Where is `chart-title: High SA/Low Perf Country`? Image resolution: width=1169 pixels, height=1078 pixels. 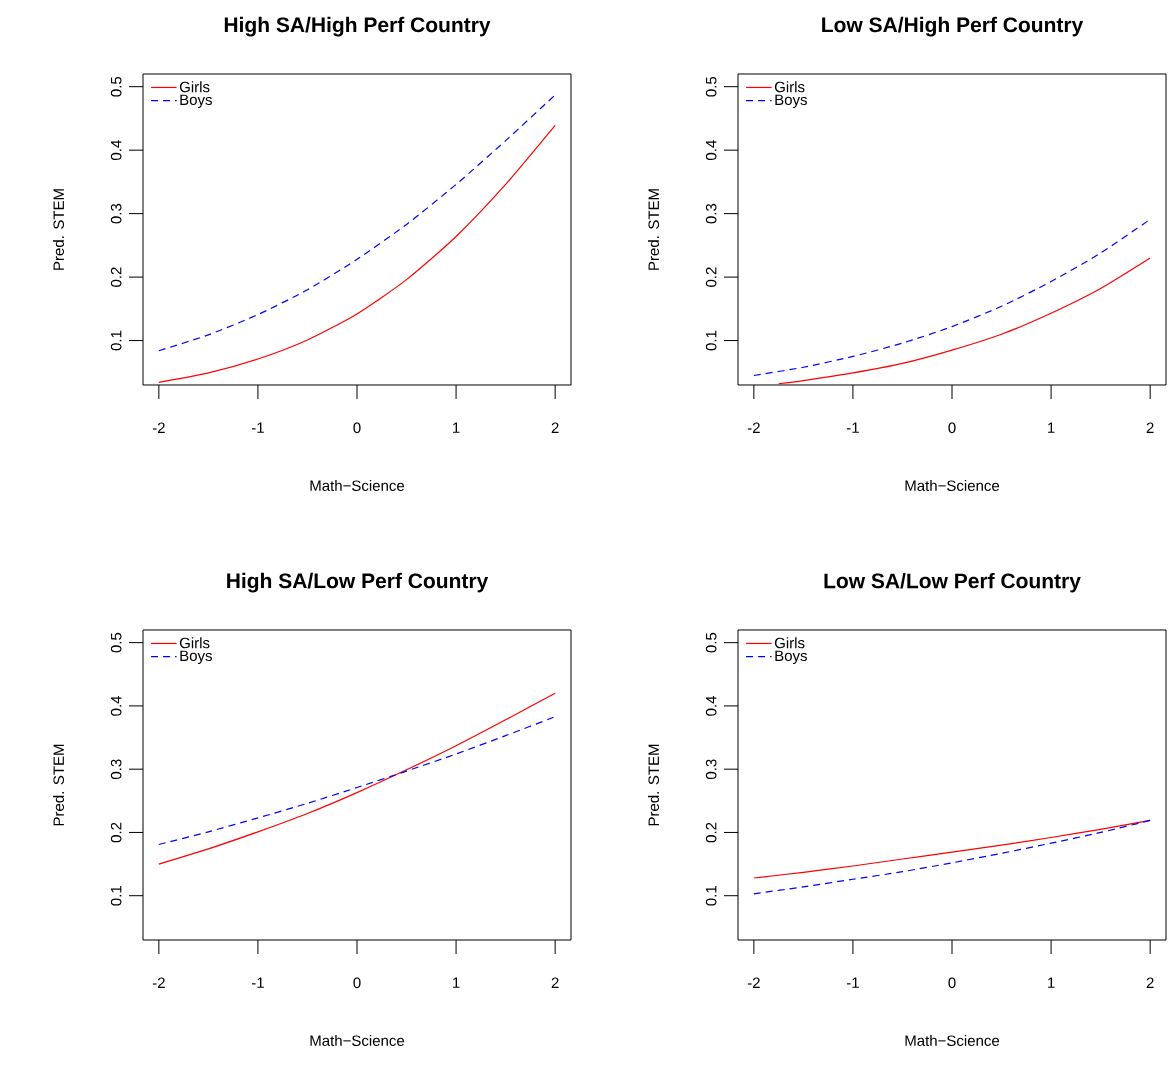 chart-title: High SA/Low Perf Country is located at coordinates (358, 582).